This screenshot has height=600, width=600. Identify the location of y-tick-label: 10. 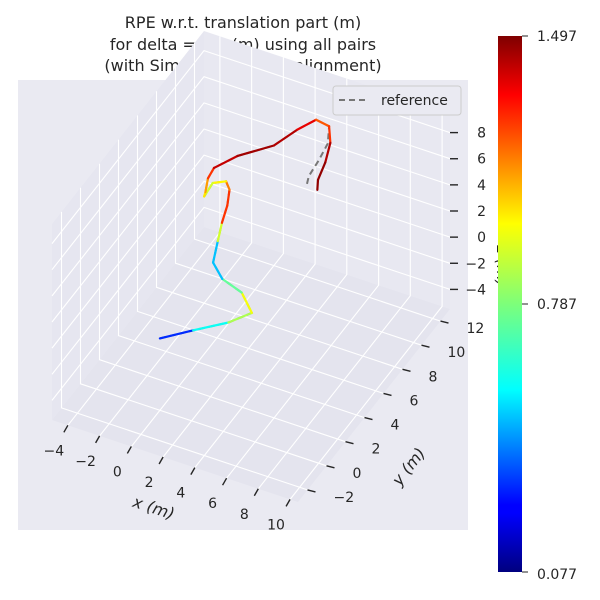
(457, 353).